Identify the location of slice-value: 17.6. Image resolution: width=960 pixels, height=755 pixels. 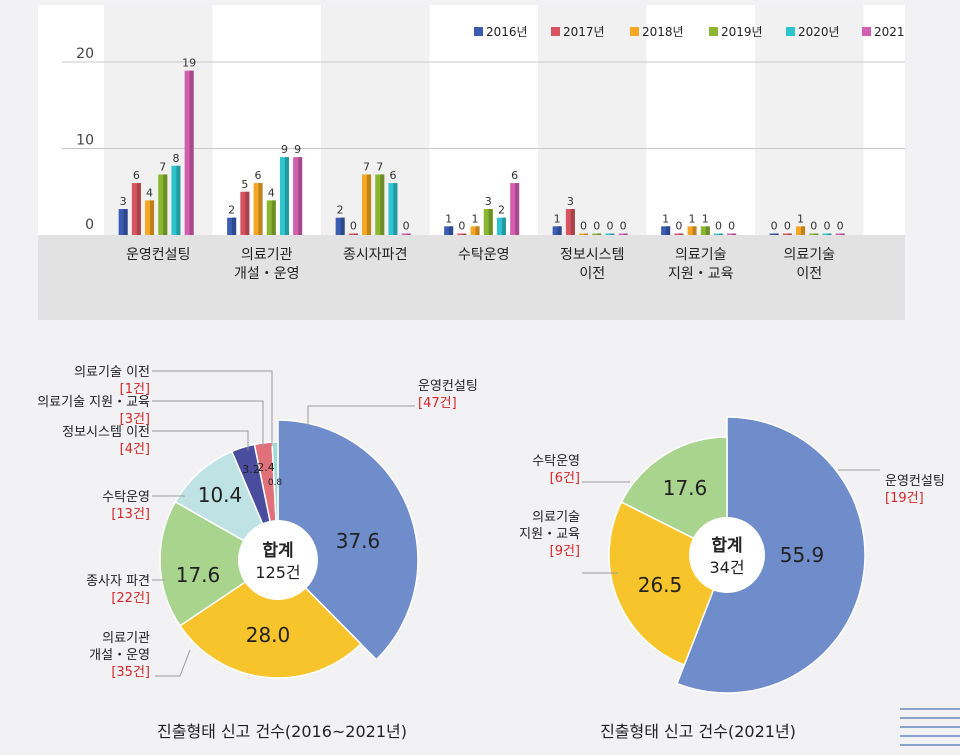
(685, 488).